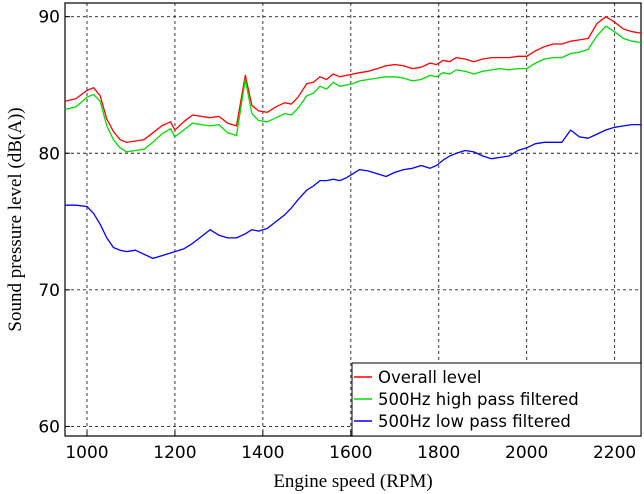  I want to click on x-tick-label: 1600, so click(350, 453).